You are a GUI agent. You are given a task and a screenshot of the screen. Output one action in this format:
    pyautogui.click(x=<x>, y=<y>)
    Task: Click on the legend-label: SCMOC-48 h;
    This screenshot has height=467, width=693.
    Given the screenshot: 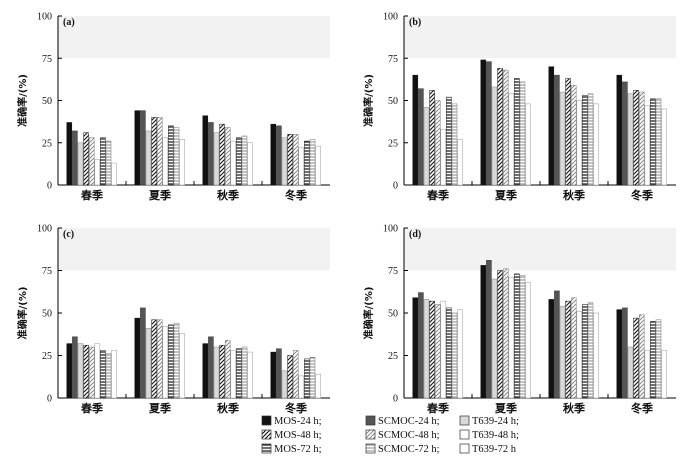 What is the action you would take?
    pyautogui.click(x=409, y=435)
    